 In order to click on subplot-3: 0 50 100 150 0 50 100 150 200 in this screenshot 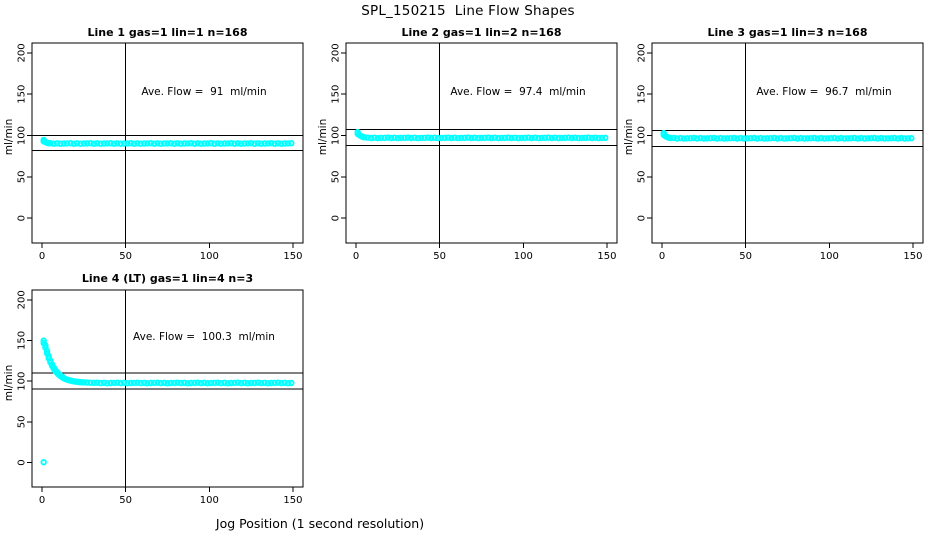, I will do `click(780, 152)`.